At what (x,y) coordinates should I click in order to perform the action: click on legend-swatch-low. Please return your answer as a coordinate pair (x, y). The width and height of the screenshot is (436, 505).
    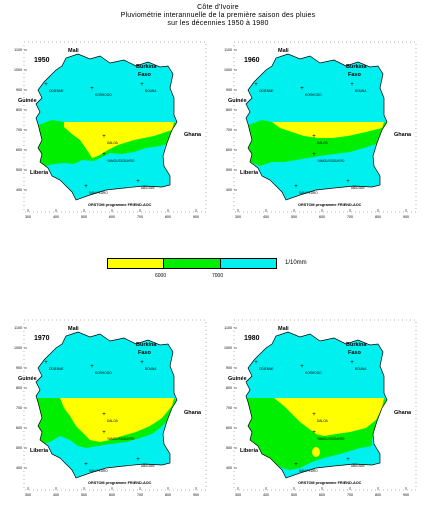
    Looking at the image, I should click on (136, 263).